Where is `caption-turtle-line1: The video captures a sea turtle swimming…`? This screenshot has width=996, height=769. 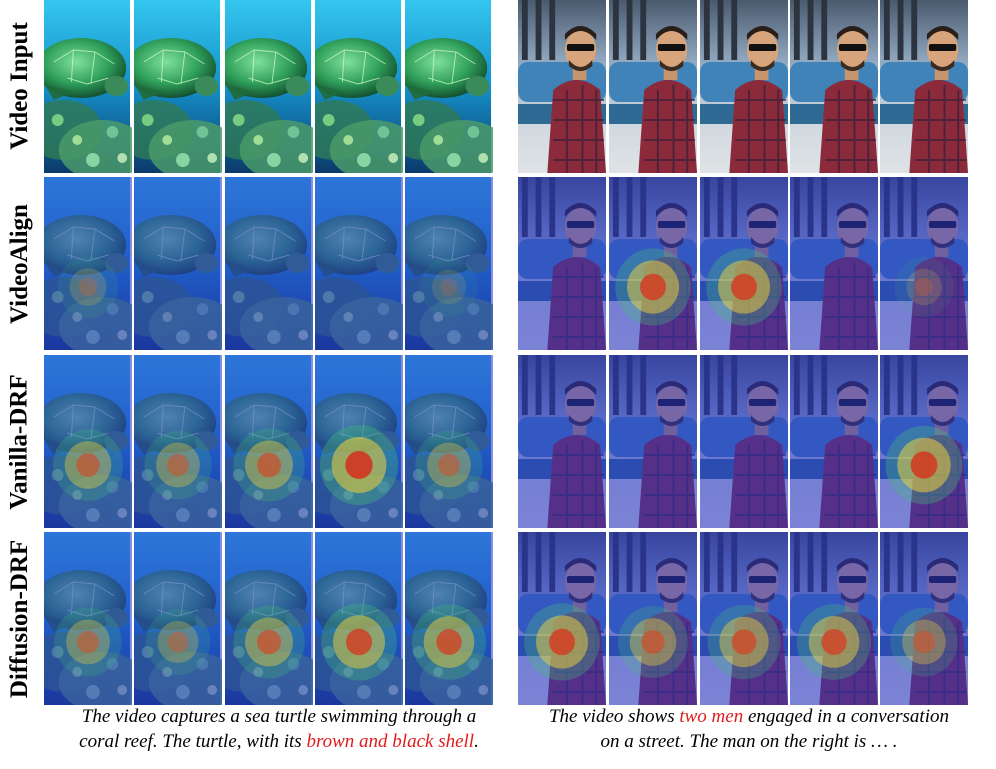 caption-turtle-line1: The video captures a sea turtle swimming… is located at coordinates (279, 716).